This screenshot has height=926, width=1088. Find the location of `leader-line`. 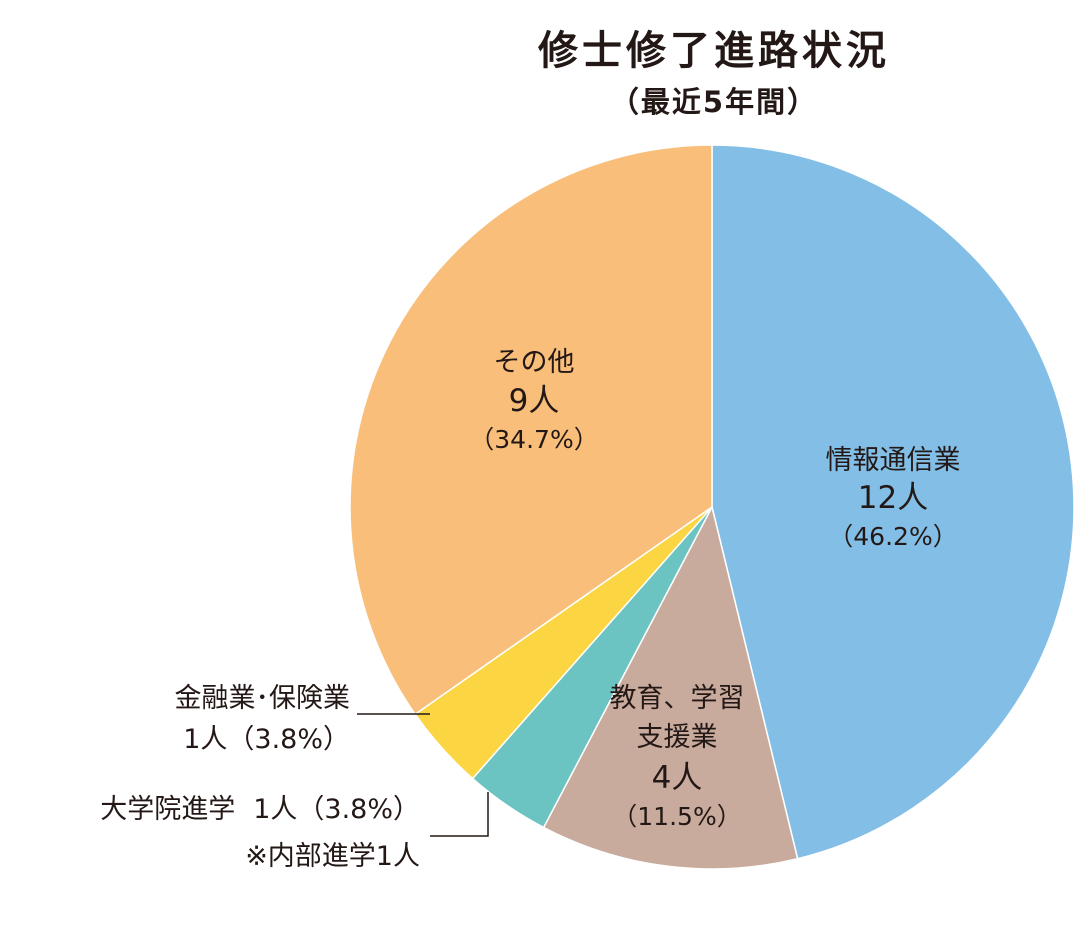

leader-line is located at coordinates (459, 814).